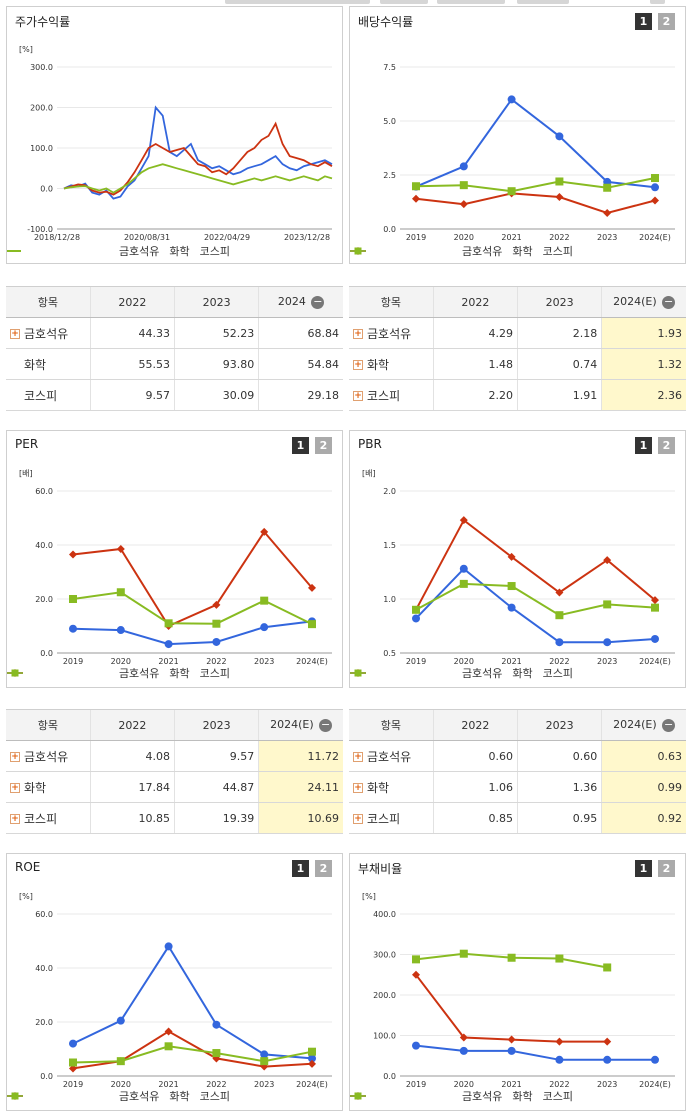 The height and width of the screenshot is (1115, 691). What do you see at coordinates (391, 333) in the screenshot?
I see `row-label: + 금호석유` at bounding box center [391, 333].